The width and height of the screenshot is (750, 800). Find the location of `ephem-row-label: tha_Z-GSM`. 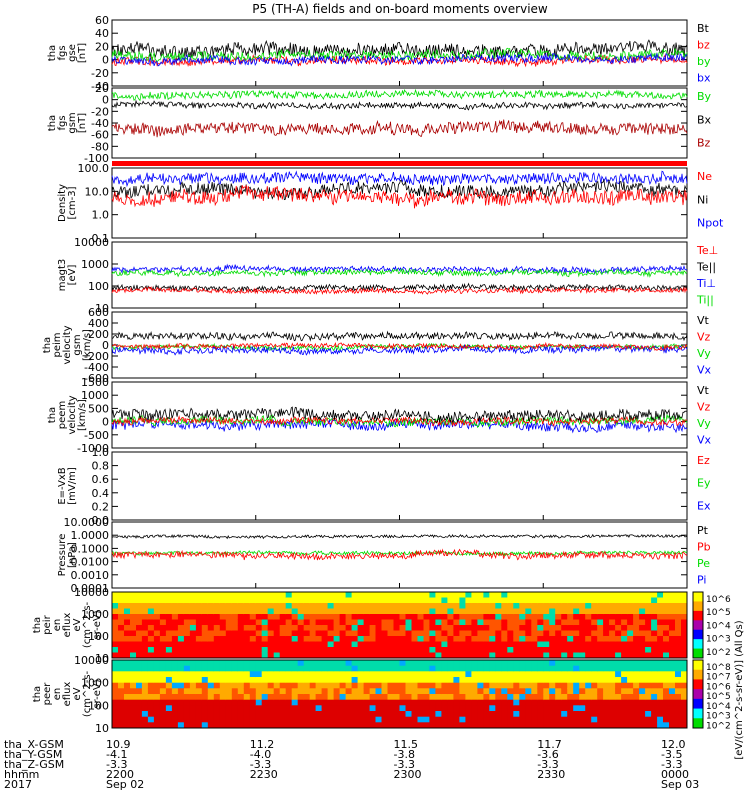

ephem-row-label: tha_Z-GSM is located at coordinates (34, 764).